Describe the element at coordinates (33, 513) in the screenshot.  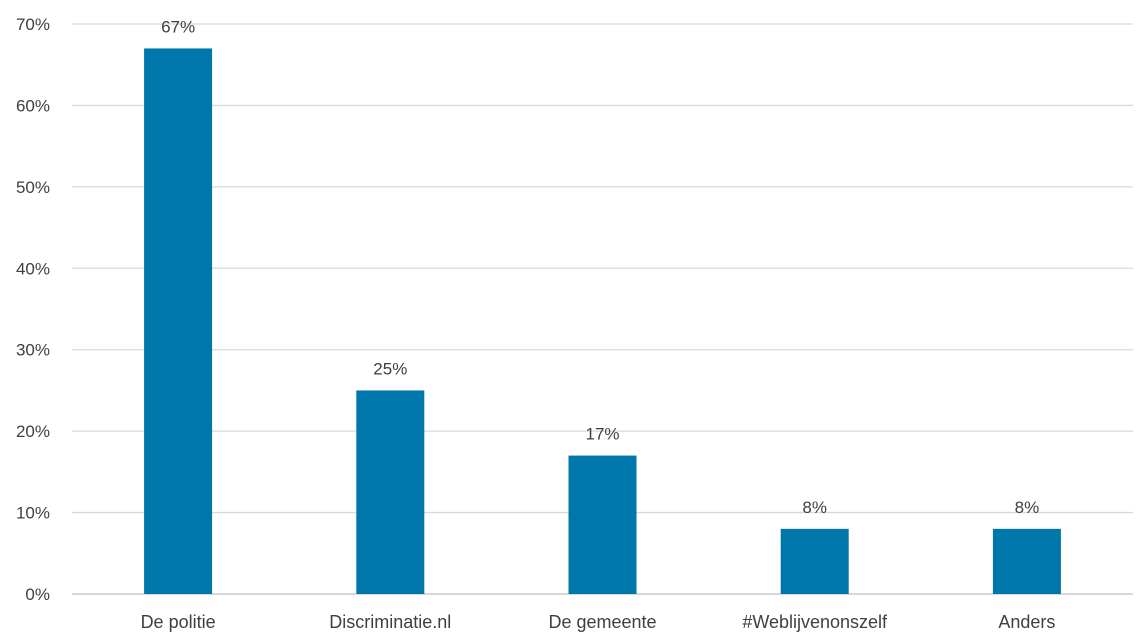
I see `y-tick-label: 10%` at that location.